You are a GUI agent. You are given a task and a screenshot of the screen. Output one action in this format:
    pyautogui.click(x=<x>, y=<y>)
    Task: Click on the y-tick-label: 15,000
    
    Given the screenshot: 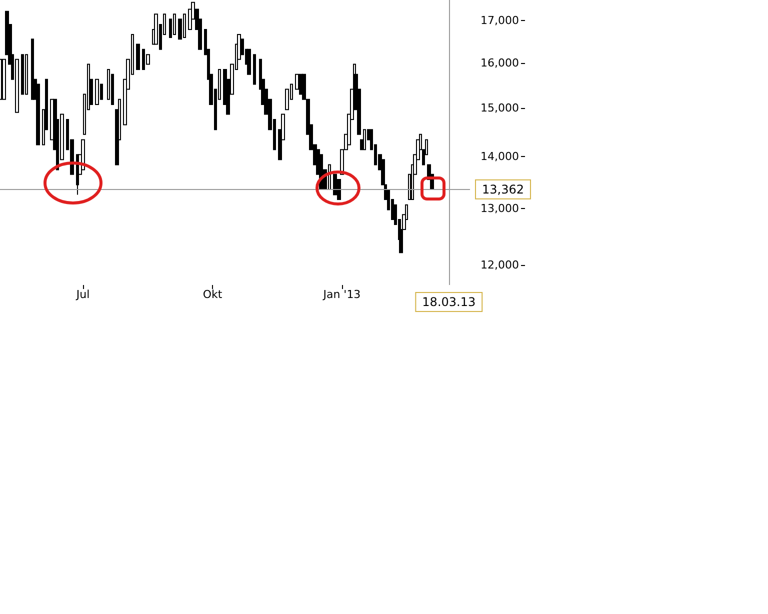 What is the action you would take?
    pyautogui.click(x=499, y=108)
    